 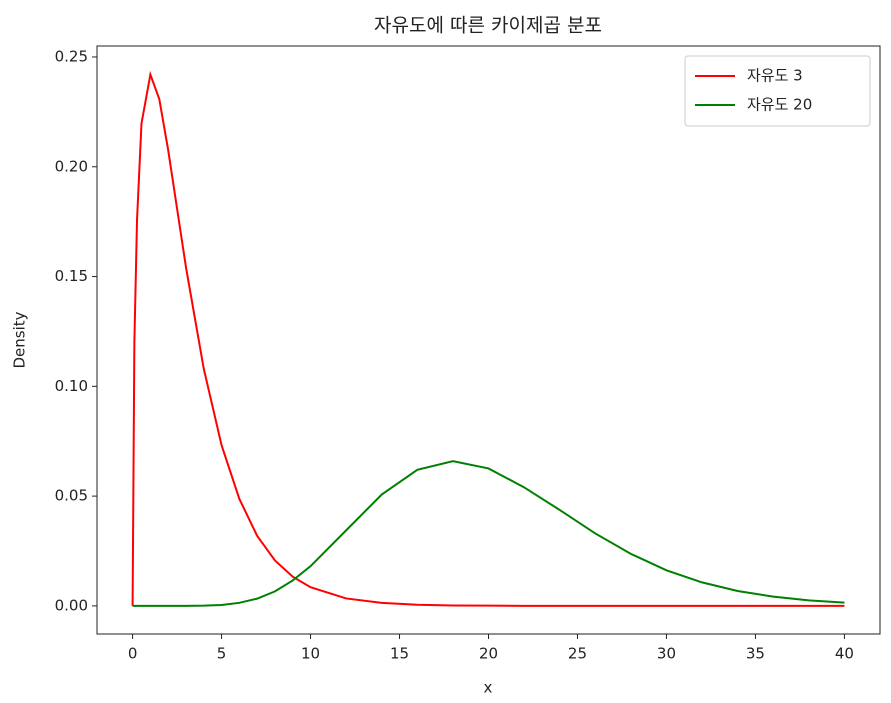 What do you see at coordinates (71, 56) in the screenshot?
I see `y-tick-label: 0.25` at bounding box center [71, 56].